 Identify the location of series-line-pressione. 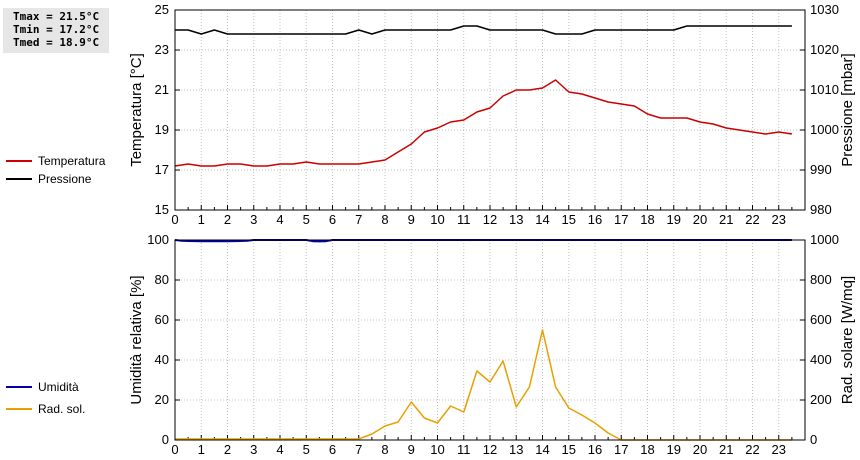
(483, 30).